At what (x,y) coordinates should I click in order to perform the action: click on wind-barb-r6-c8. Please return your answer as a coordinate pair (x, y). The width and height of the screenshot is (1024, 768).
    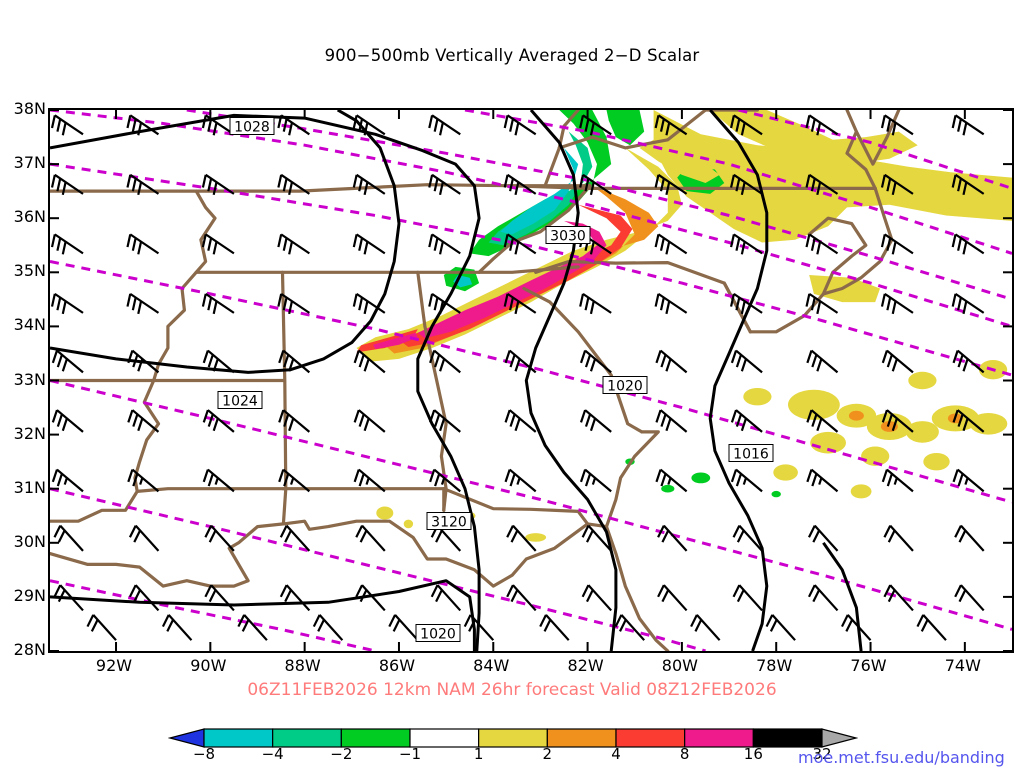
    Looking at the image, I should click on (671, 480).